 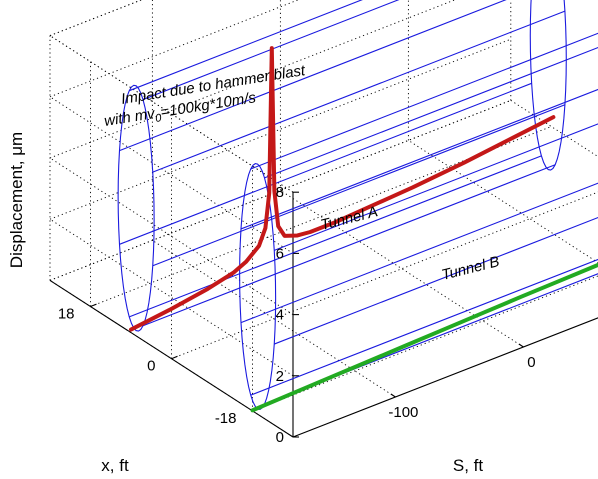 What do you see at coordinates (403, 412) in the screenshot?
I see `s-tick-label: -100` at bounding box center [403, 412].